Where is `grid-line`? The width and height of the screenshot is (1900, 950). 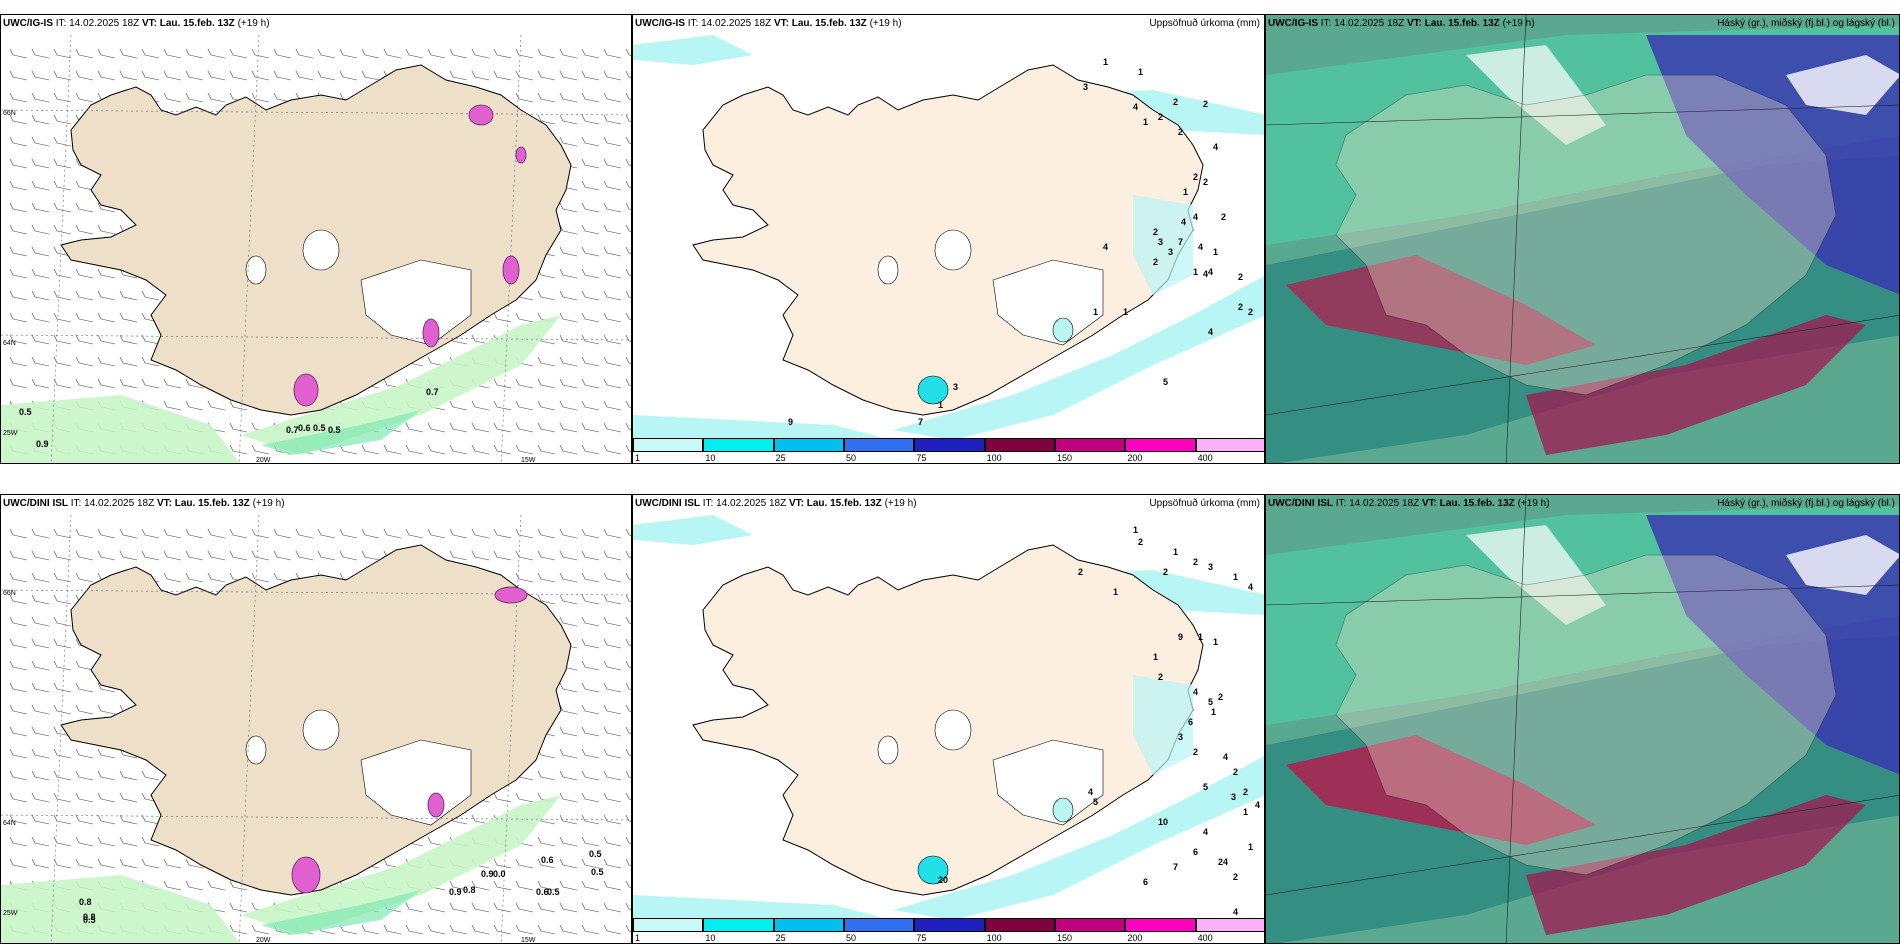 grid-line is located at coordinates (1582, 365).